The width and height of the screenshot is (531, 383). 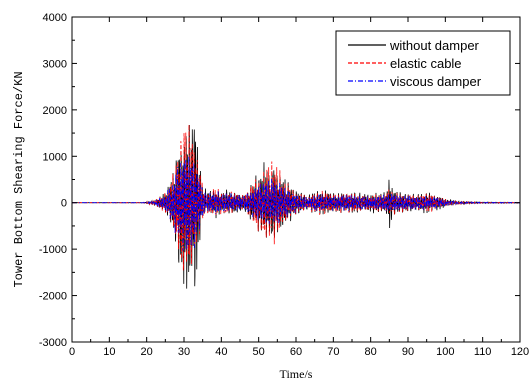 What do you see at coordinates (19, 179) in the screenshot?
I see `y-axis-label: Tower Bottom Shearing Force/KN` at bounding box center [19, 179].